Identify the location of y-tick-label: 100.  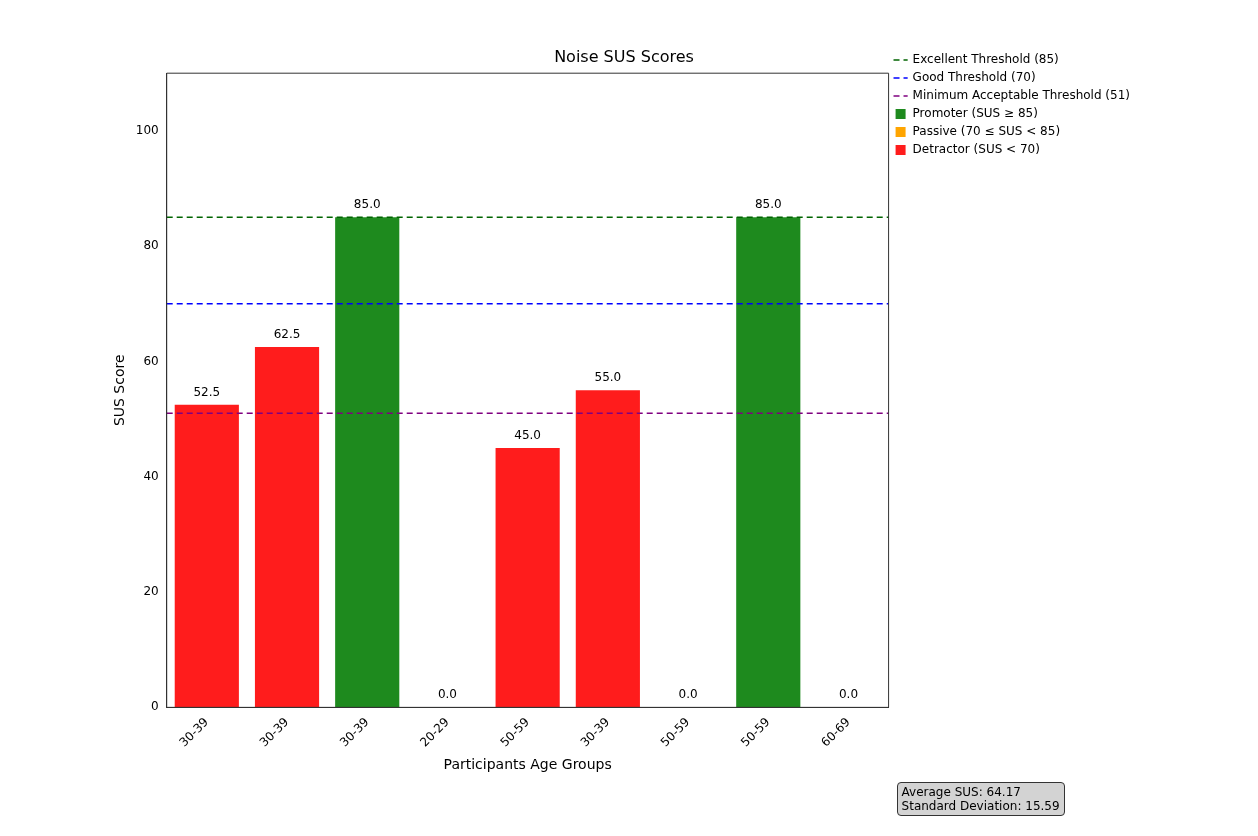
(147, 129).